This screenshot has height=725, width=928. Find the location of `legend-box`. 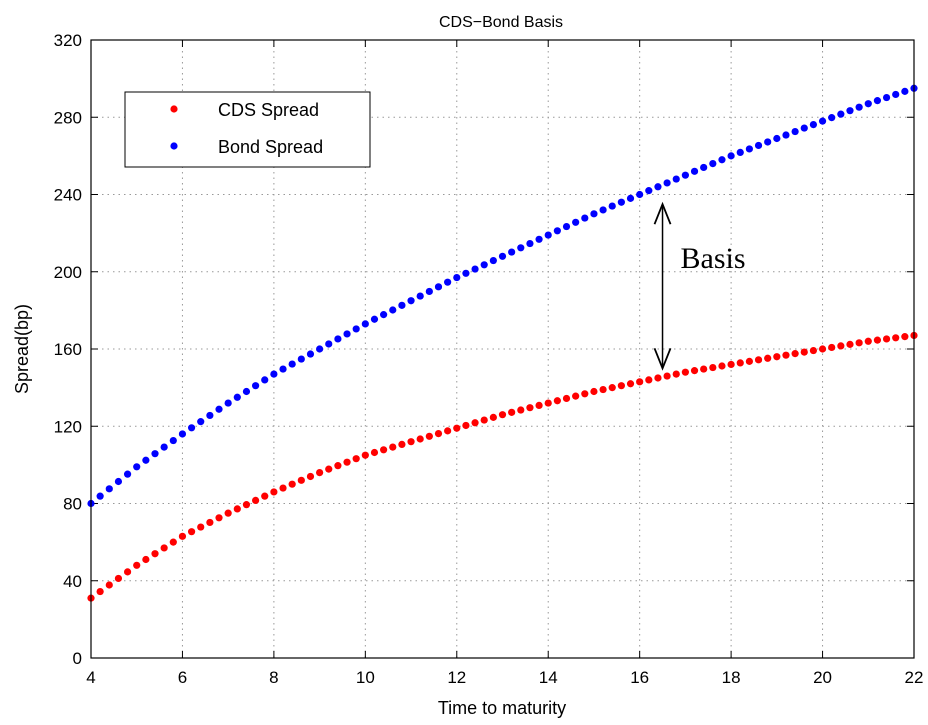

legend-box is located at coordinates (247, 129).